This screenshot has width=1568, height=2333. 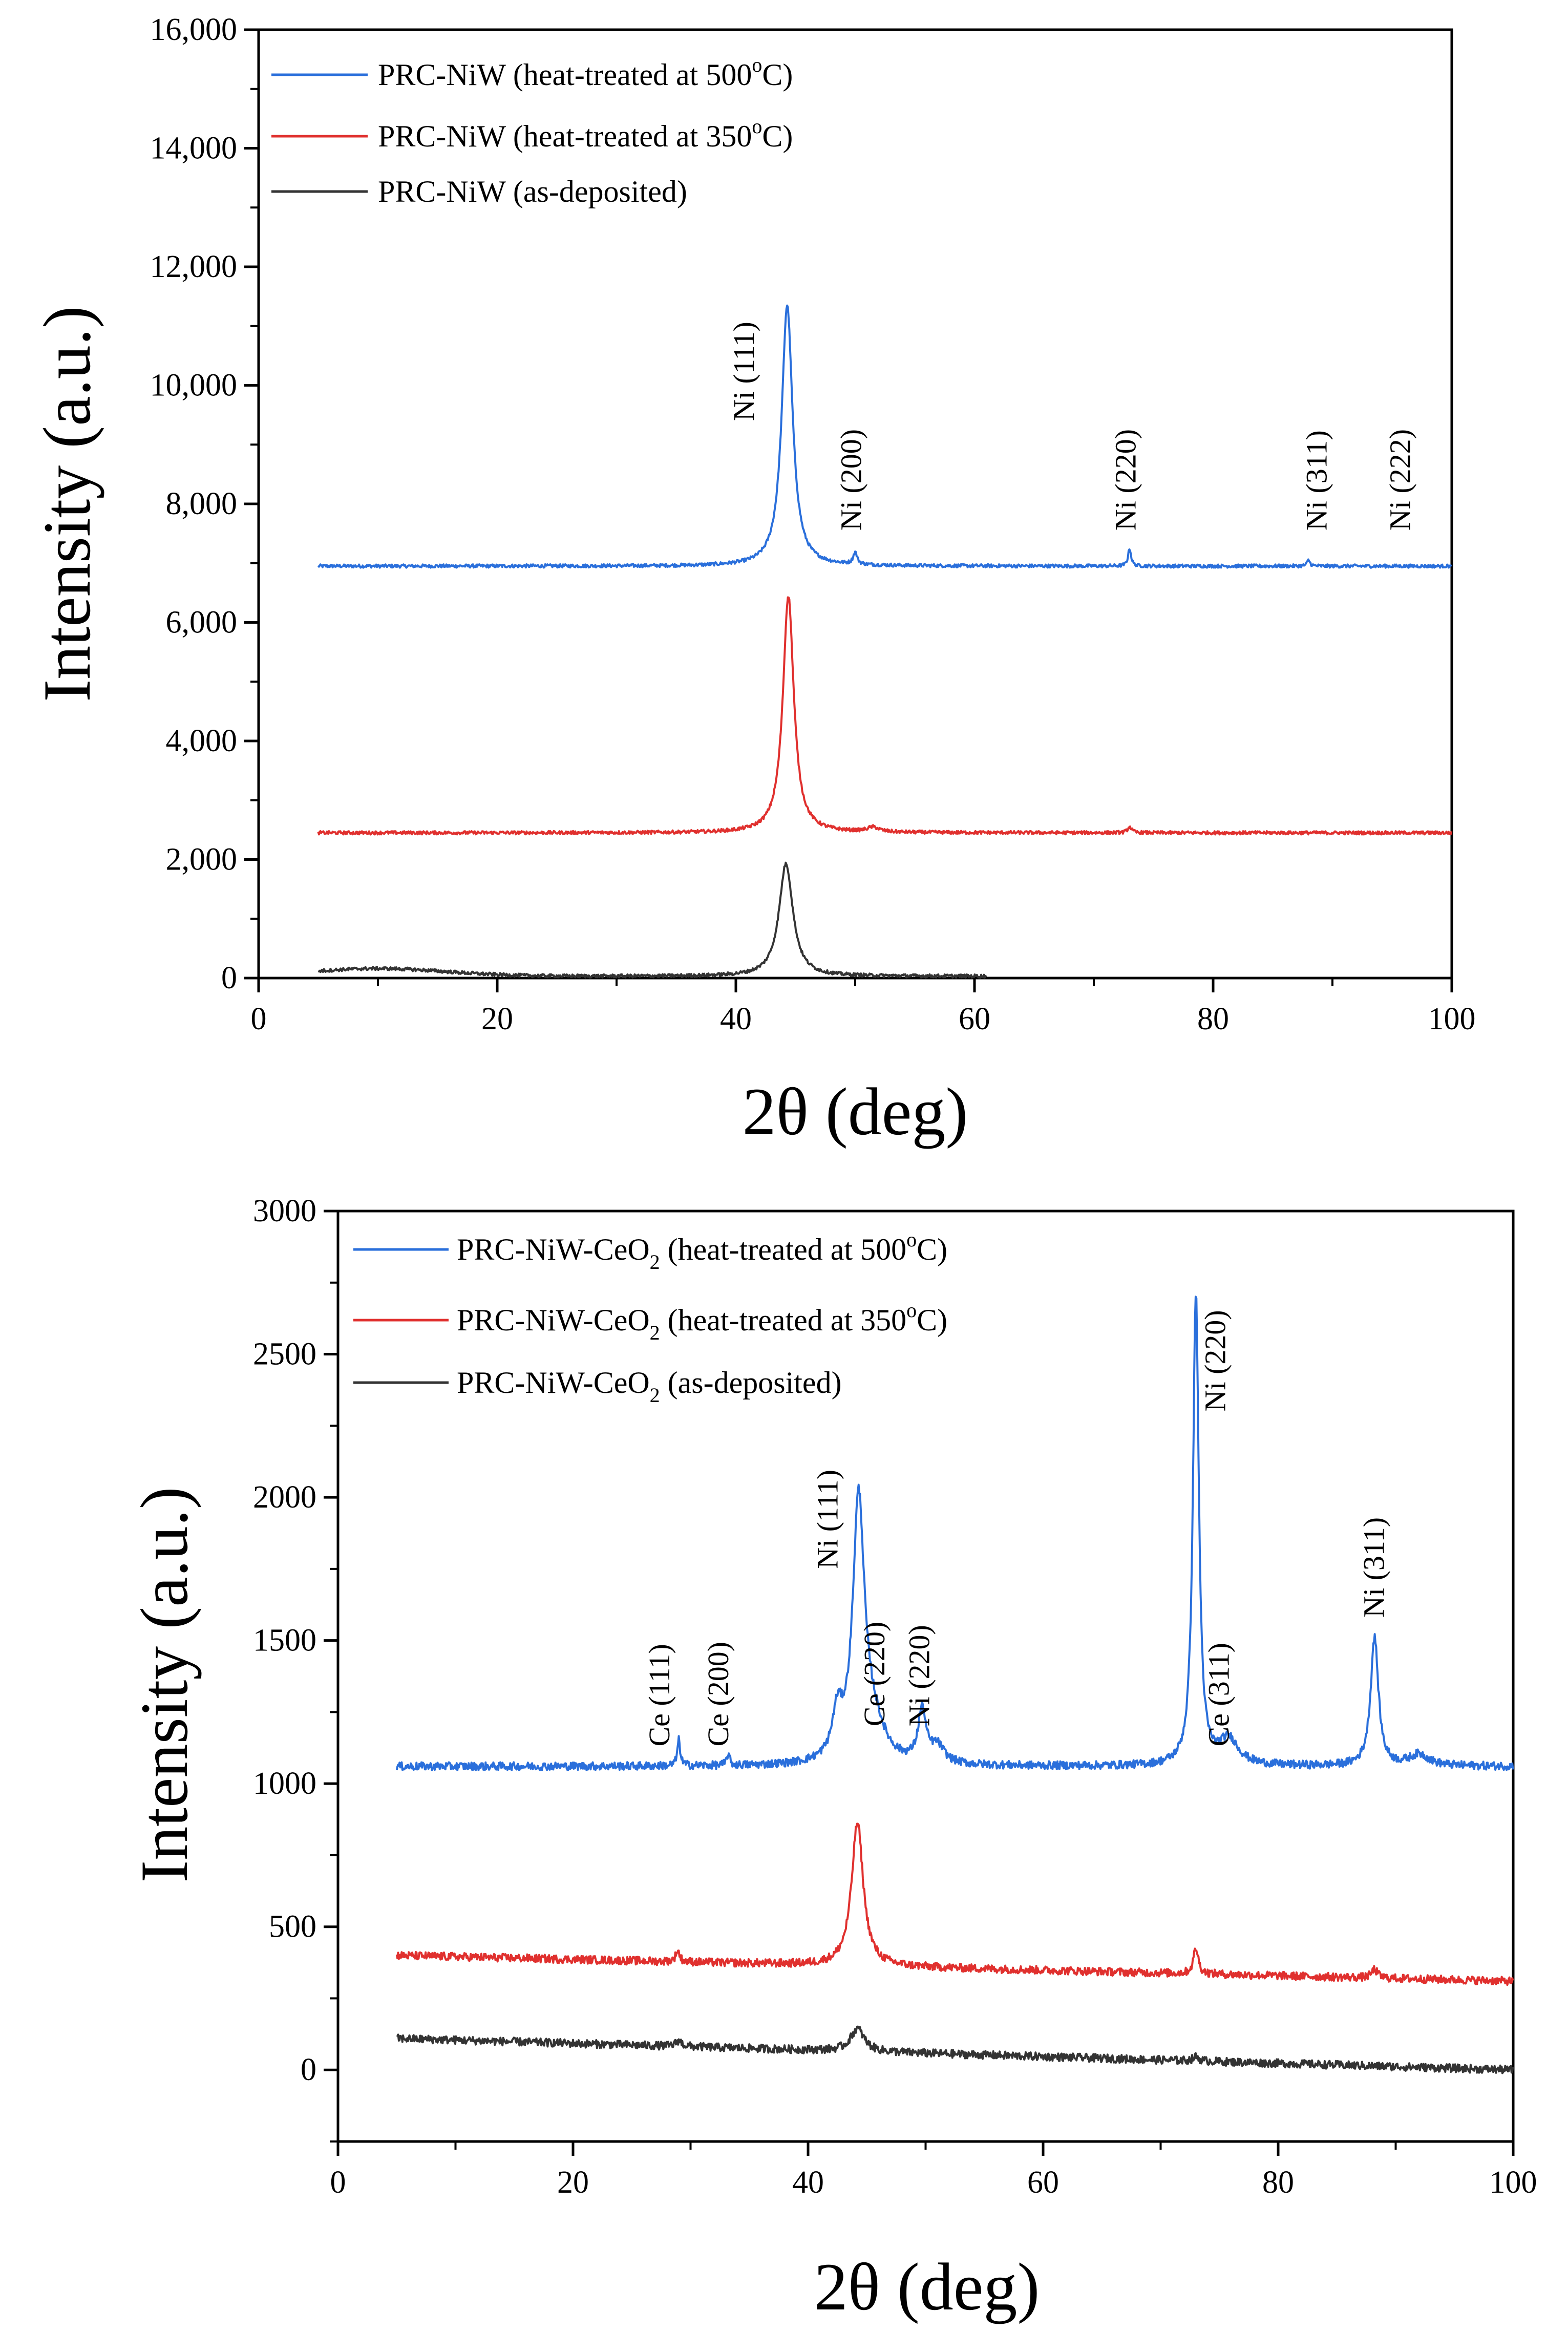 What do you see at coordinates (194, 29) in the screenshot?
I see `y-tick-label: 16,000` at bounding box center [194, 29].